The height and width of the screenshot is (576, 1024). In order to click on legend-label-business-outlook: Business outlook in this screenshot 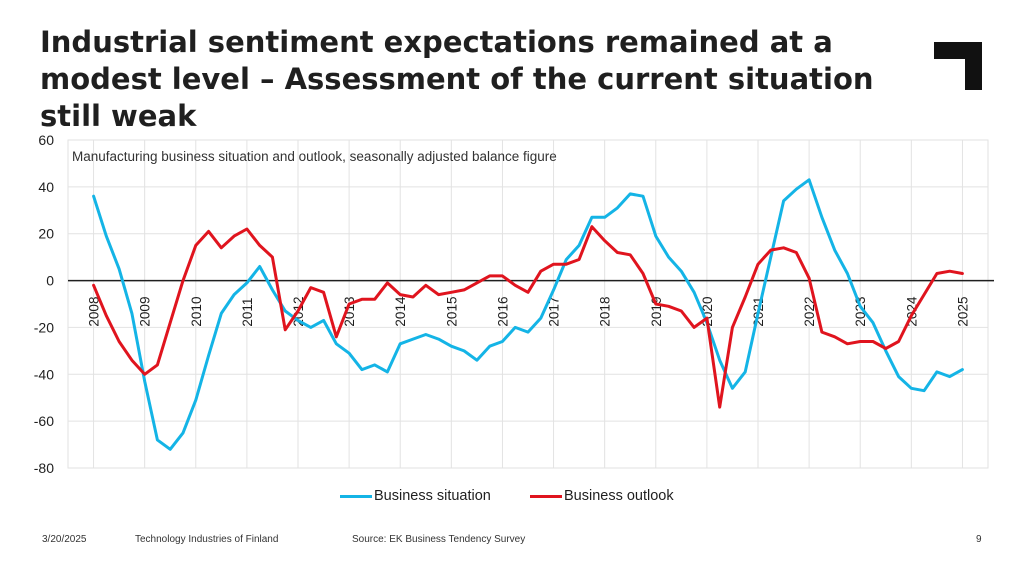, I will do `click(619, 496)`.